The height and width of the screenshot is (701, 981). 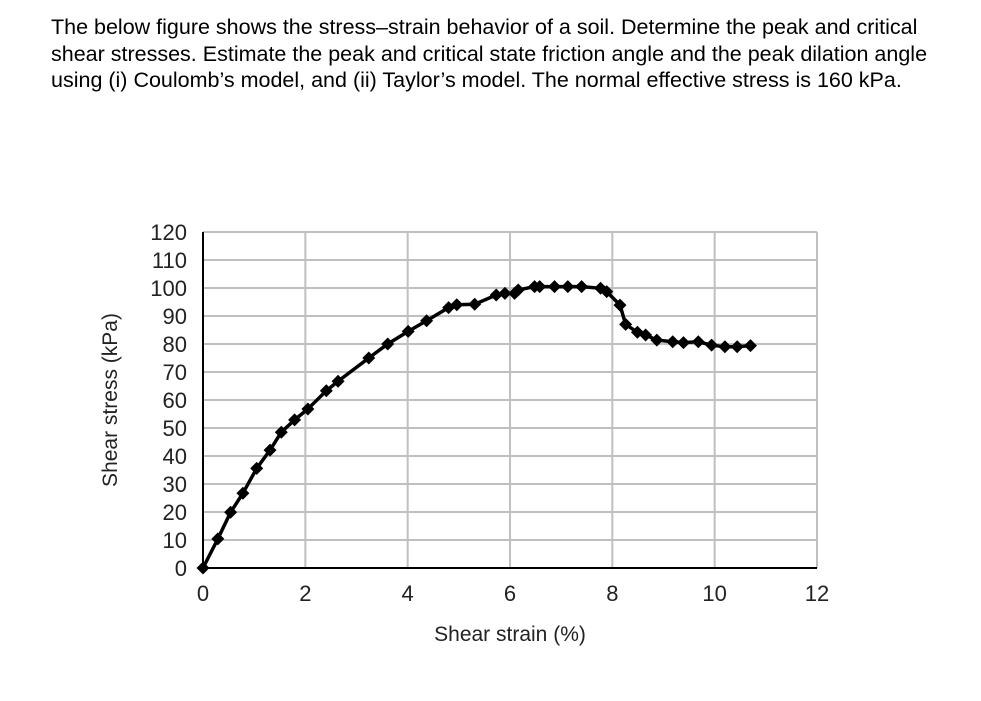 I want to click on y-tick-label: 100, so click(x=168, y=288).